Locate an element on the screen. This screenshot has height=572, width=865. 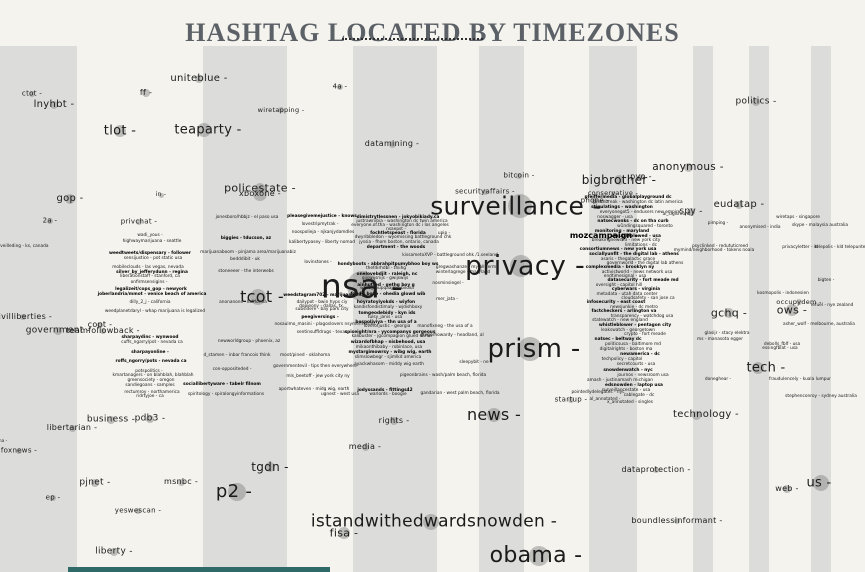
hashtag-micro-label: skype - malaysia australia is located at coordinates (820, 225).